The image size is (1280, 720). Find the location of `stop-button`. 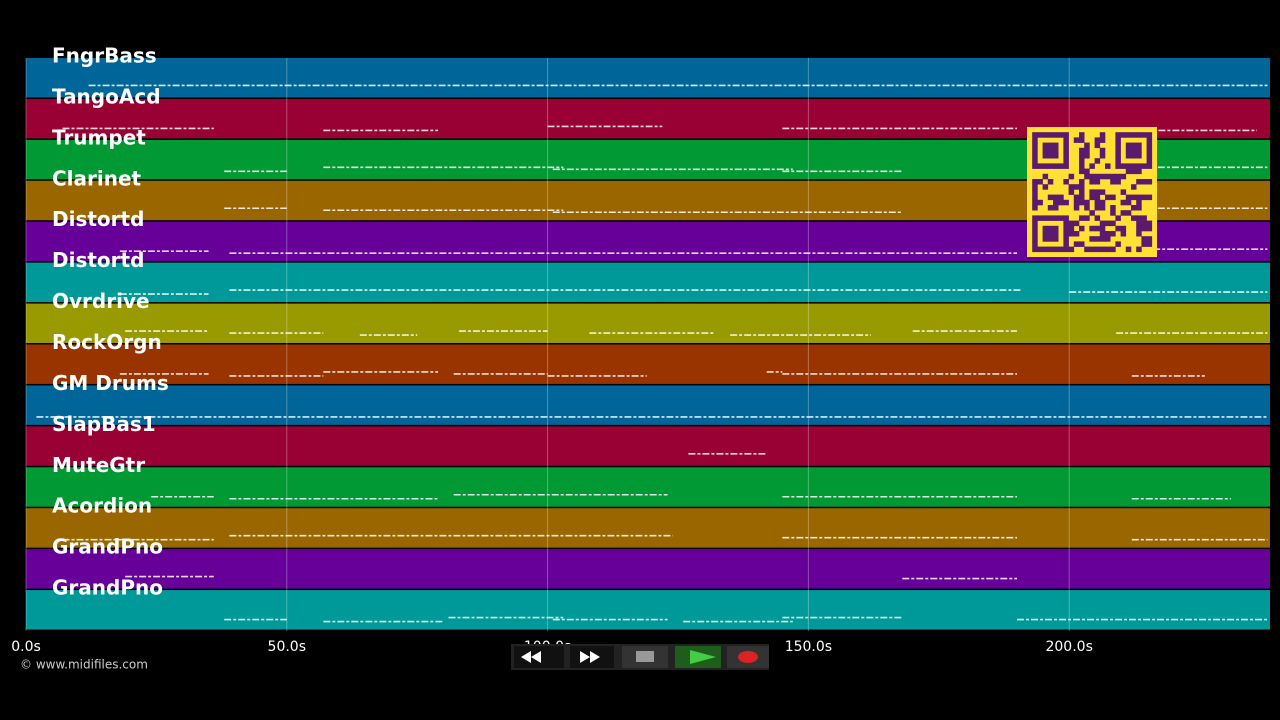

stop-button is located at coordinates (645, 657).